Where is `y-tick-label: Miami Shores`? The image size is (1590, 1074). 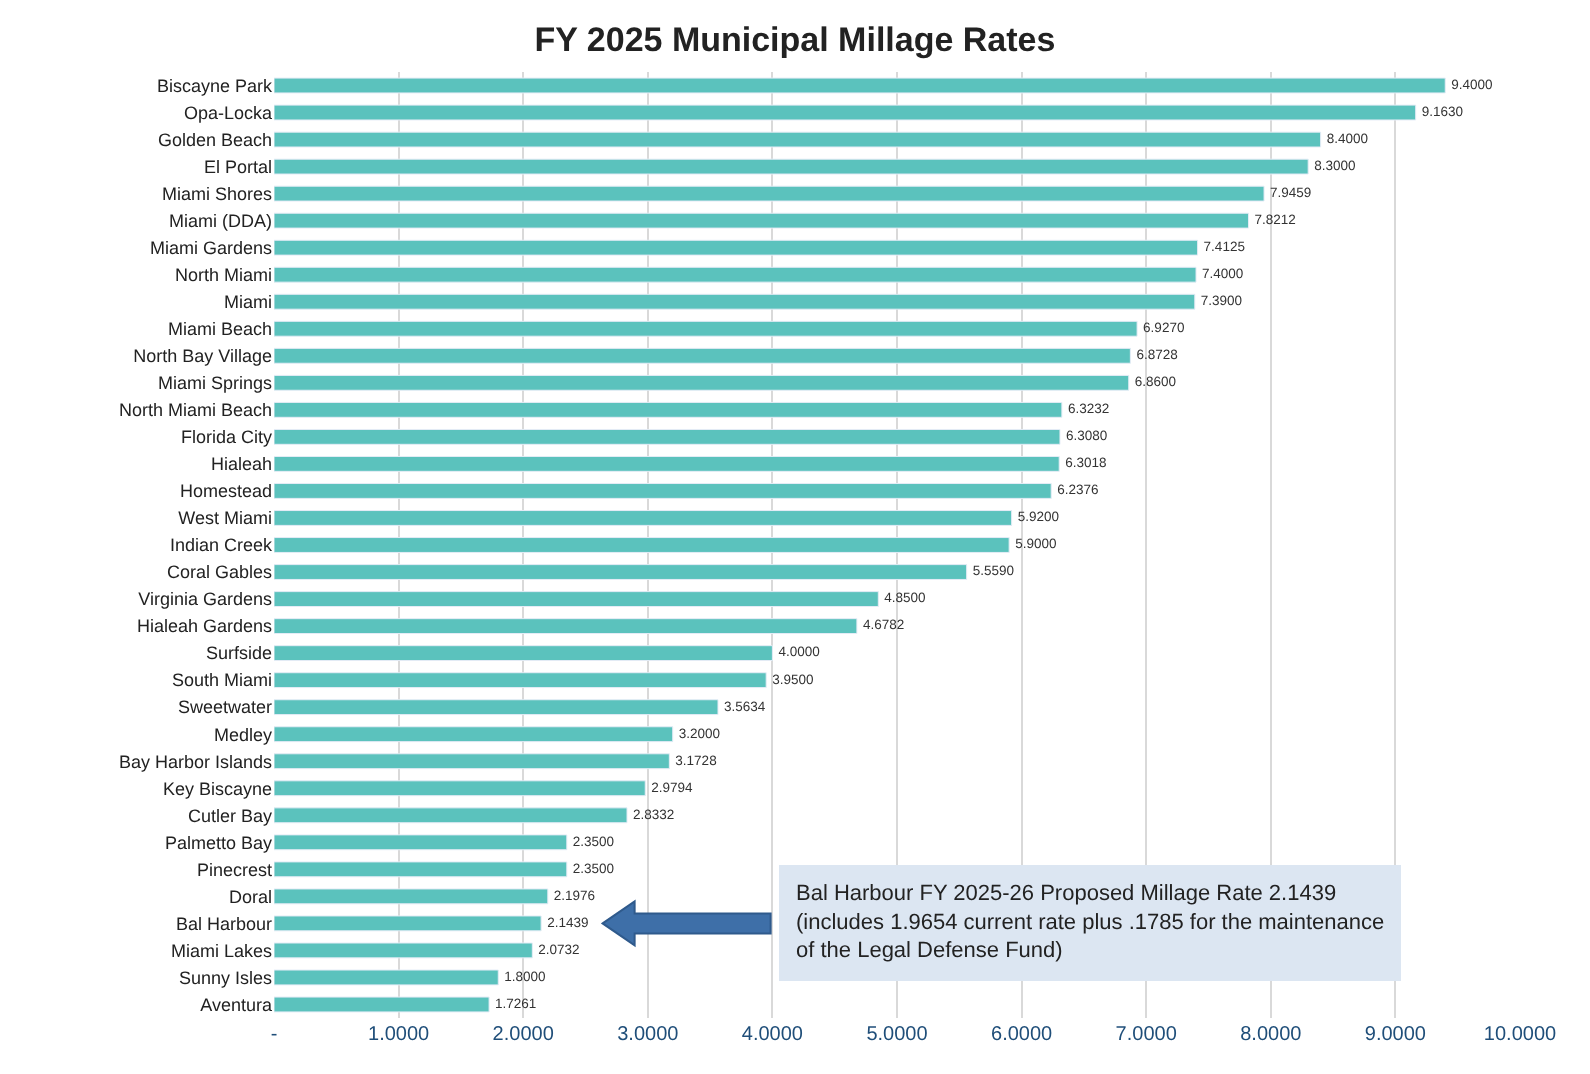
y-tick-label: Miami Shores is located at coordinates (217, 193).